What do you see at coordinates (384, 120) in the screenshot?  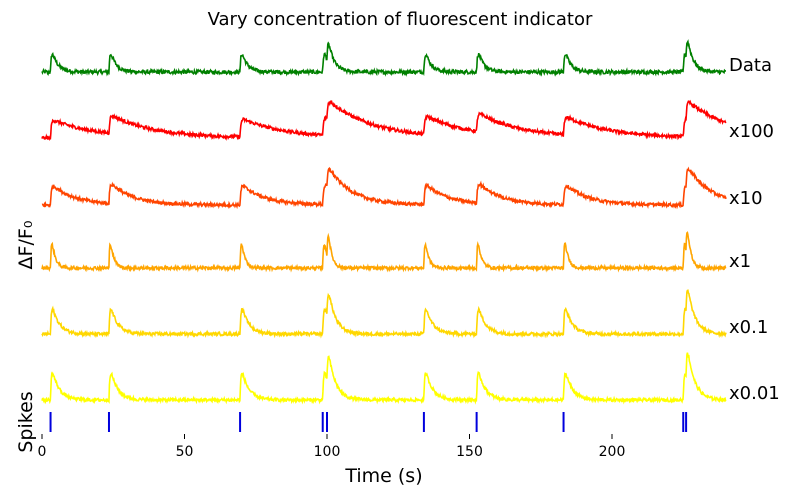 I see `trace-x100` at bounding box center [384, 120].